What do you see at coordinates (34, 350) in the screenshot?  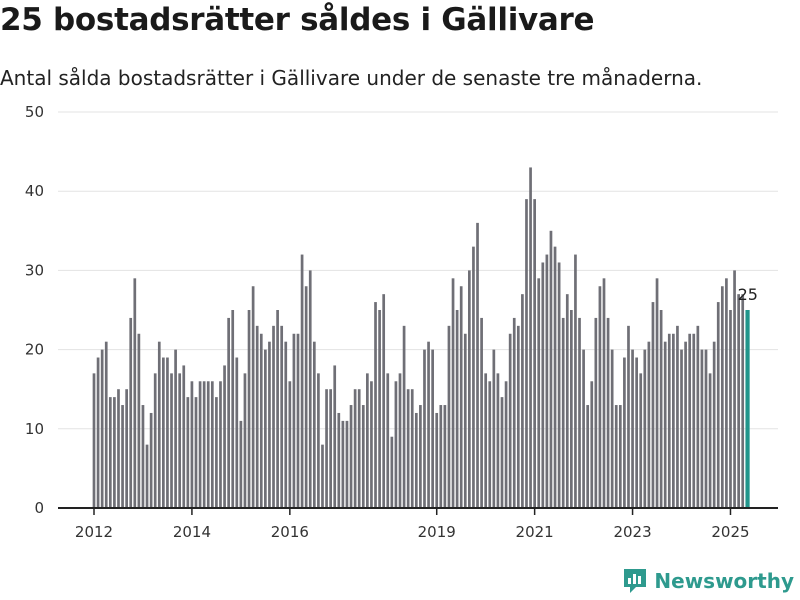 I see `y-tick-label: 20` at bounding box center [34, 350].